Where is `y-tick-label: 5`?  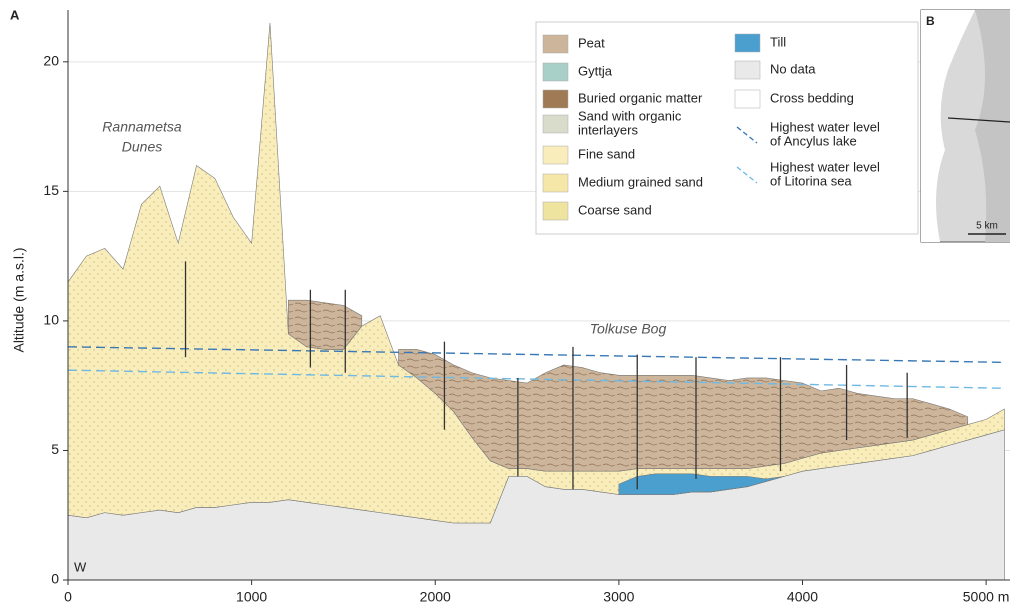
y-tick-label: 5 is located at coordinates (55, 449).